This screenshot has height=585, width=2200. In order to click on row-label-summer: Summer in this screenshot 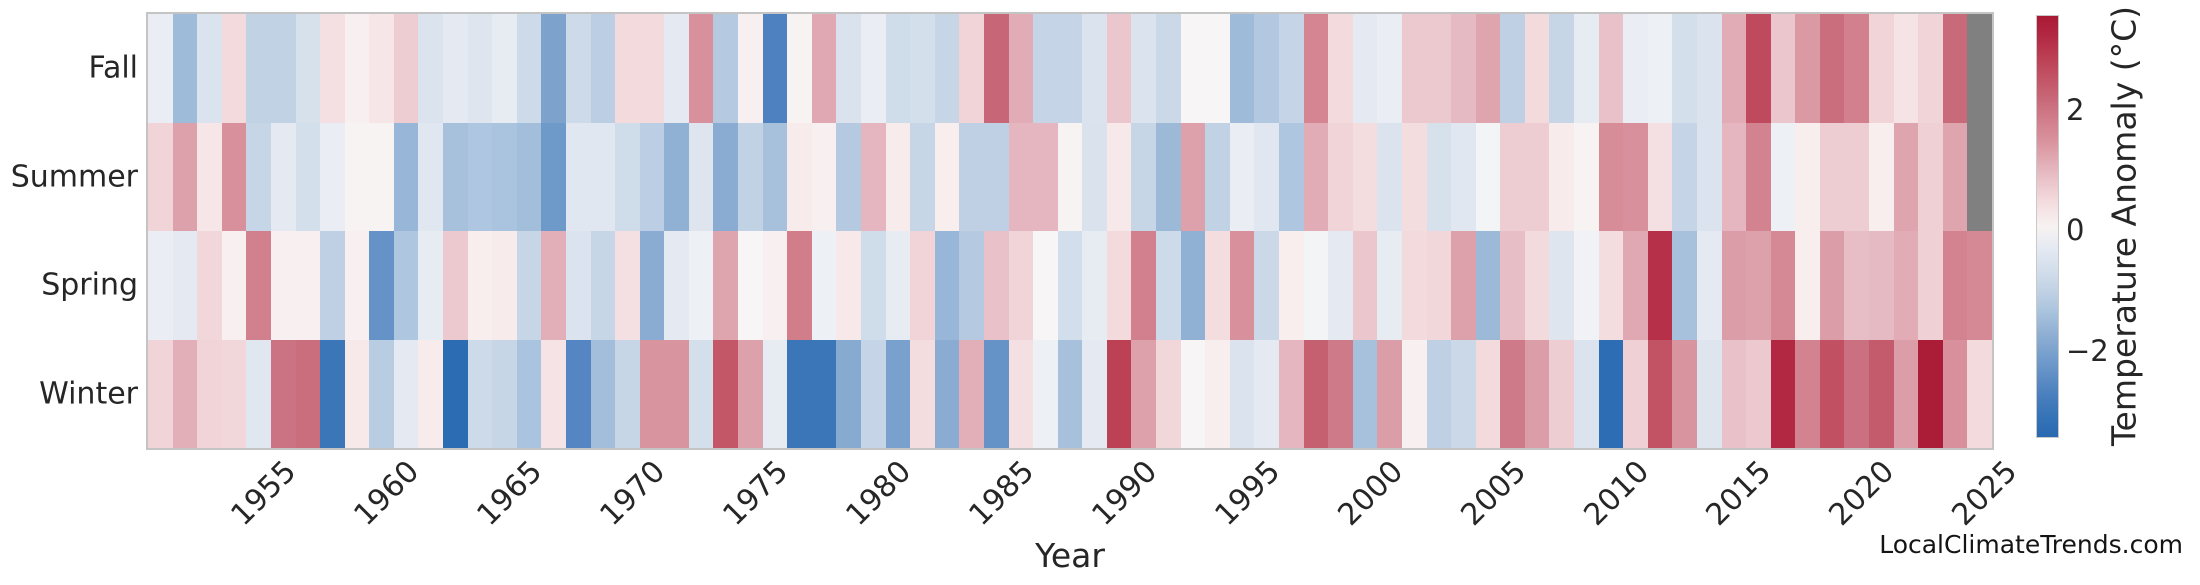, I will do `click(74, 177)`.